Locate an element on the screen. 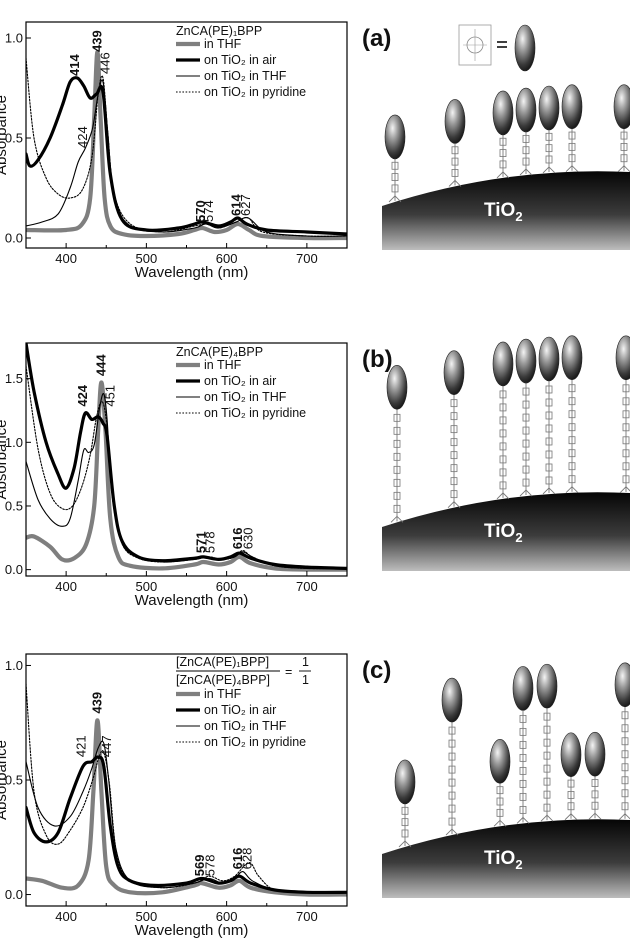 The image size is (630, 939). y-tick-label: 0.0 is located at coordinates (14, 894).